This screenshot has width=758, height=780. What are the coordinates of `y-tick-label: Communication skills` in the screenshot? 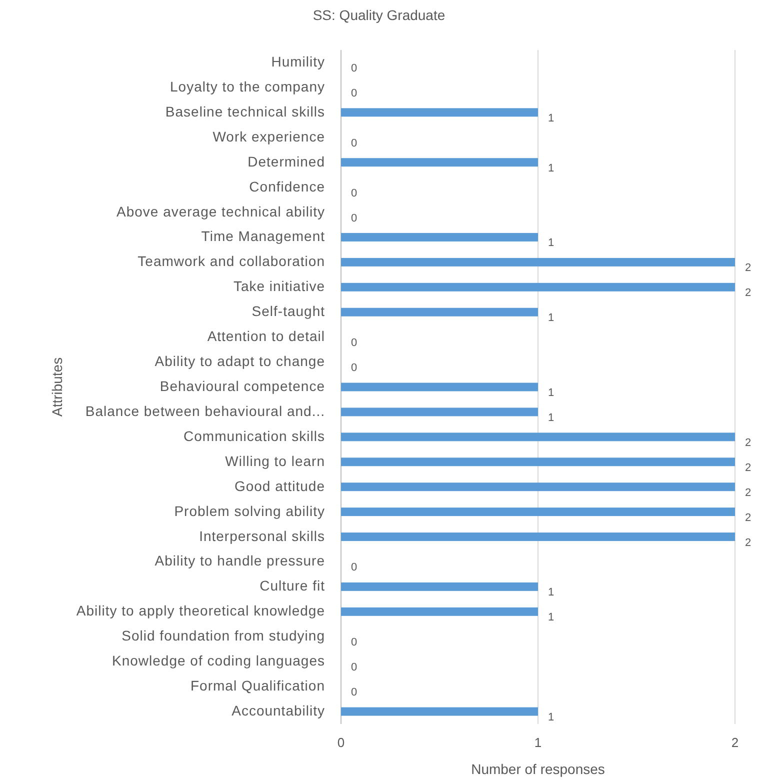 It's located at (254, 436).